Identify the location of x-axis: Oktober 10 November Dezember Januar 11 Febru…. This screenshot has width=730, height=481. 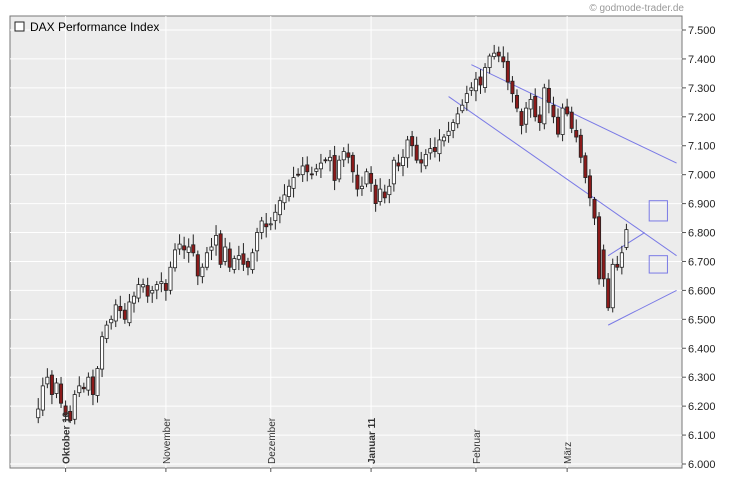
(318, 441).